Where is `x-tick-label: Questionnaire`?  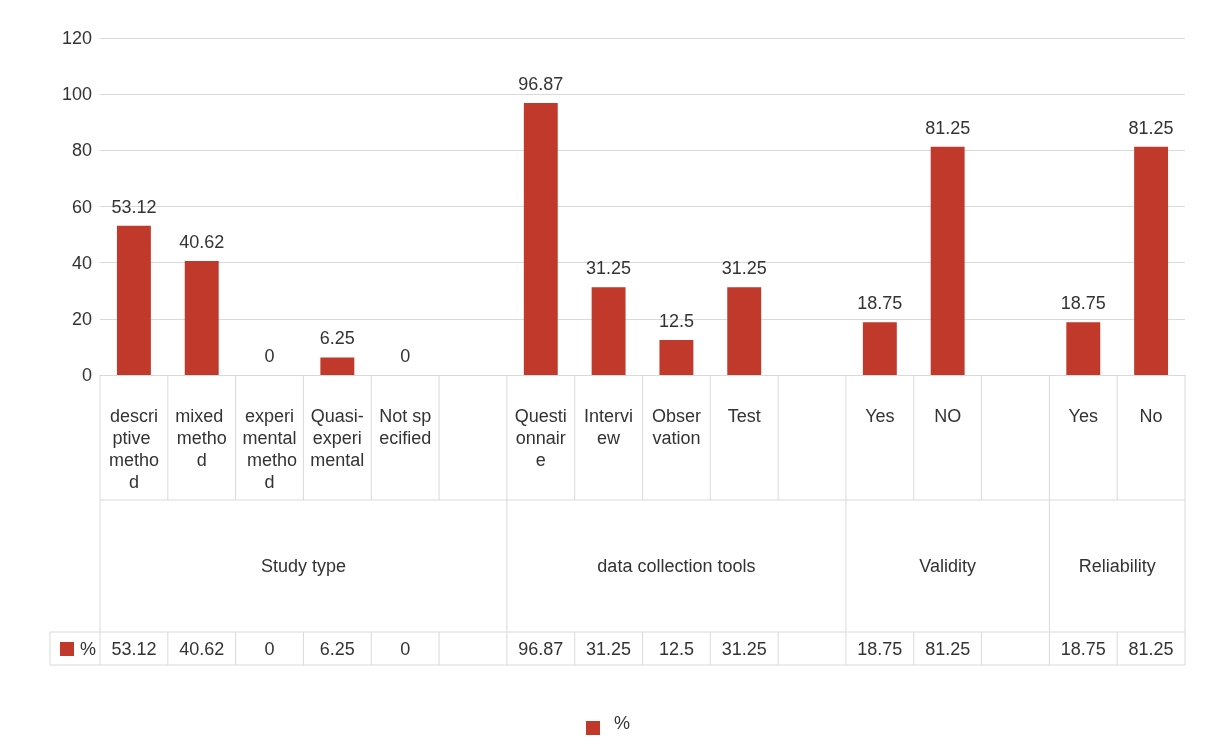
x-tick-label: Questionnaire is located at coordinates (540, 438).